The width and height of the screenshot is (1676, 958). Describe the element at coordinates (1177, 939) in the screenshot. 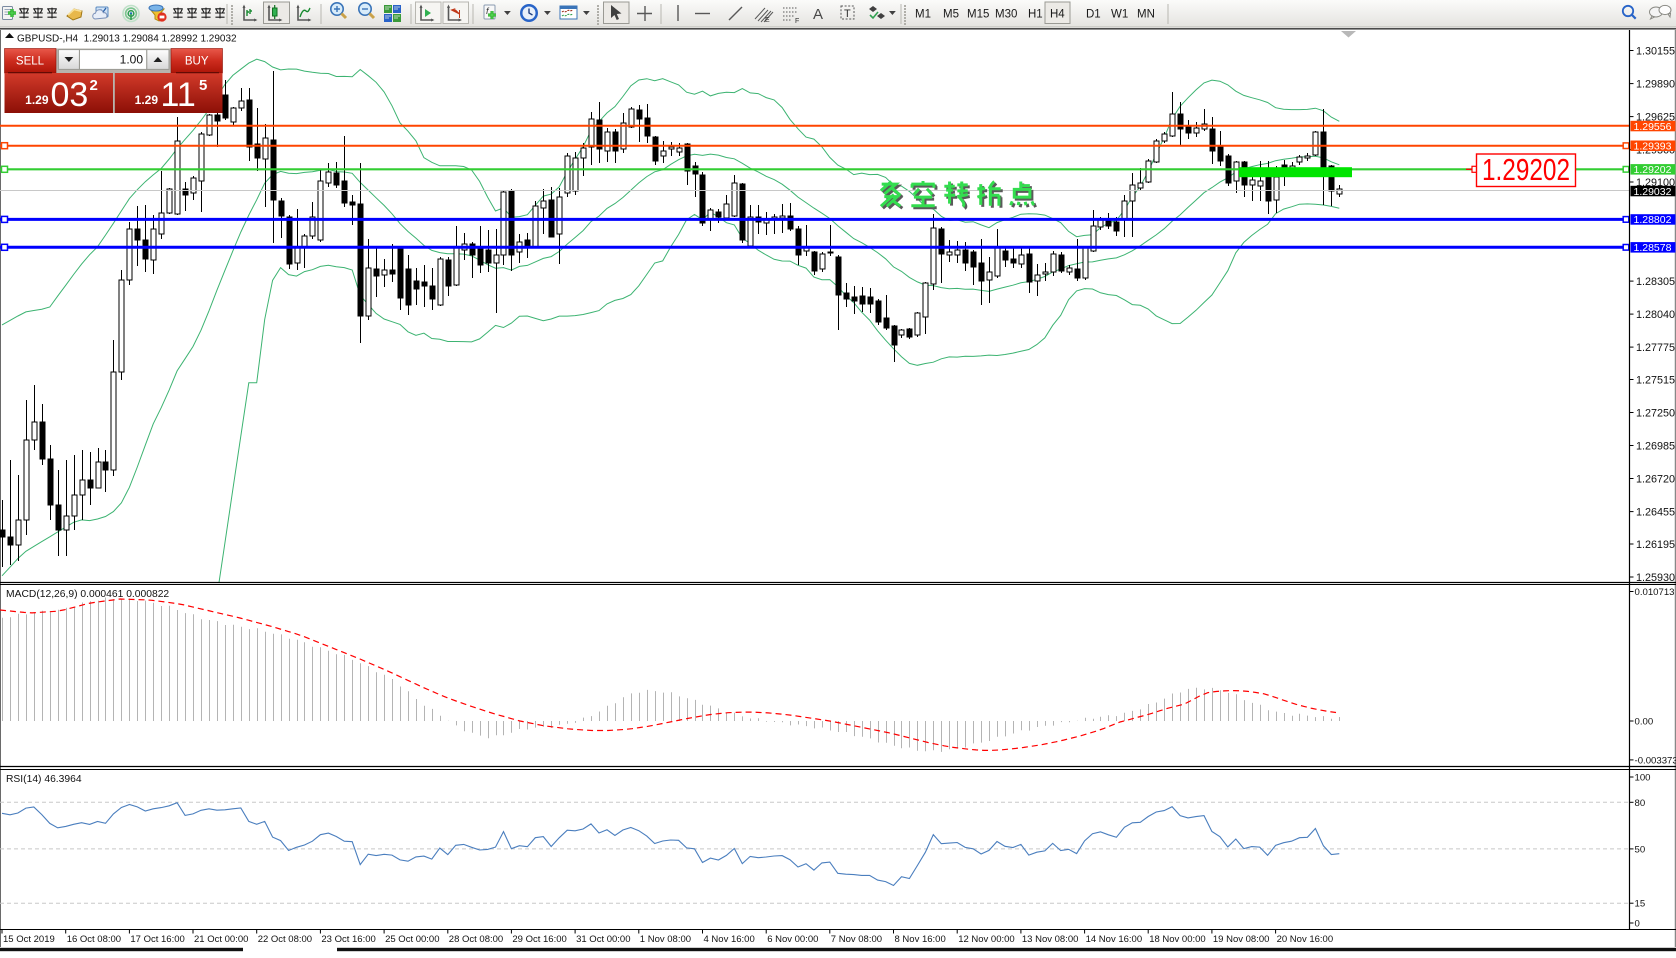

I see `svg-text: 18 Nov 00:00` at that location.